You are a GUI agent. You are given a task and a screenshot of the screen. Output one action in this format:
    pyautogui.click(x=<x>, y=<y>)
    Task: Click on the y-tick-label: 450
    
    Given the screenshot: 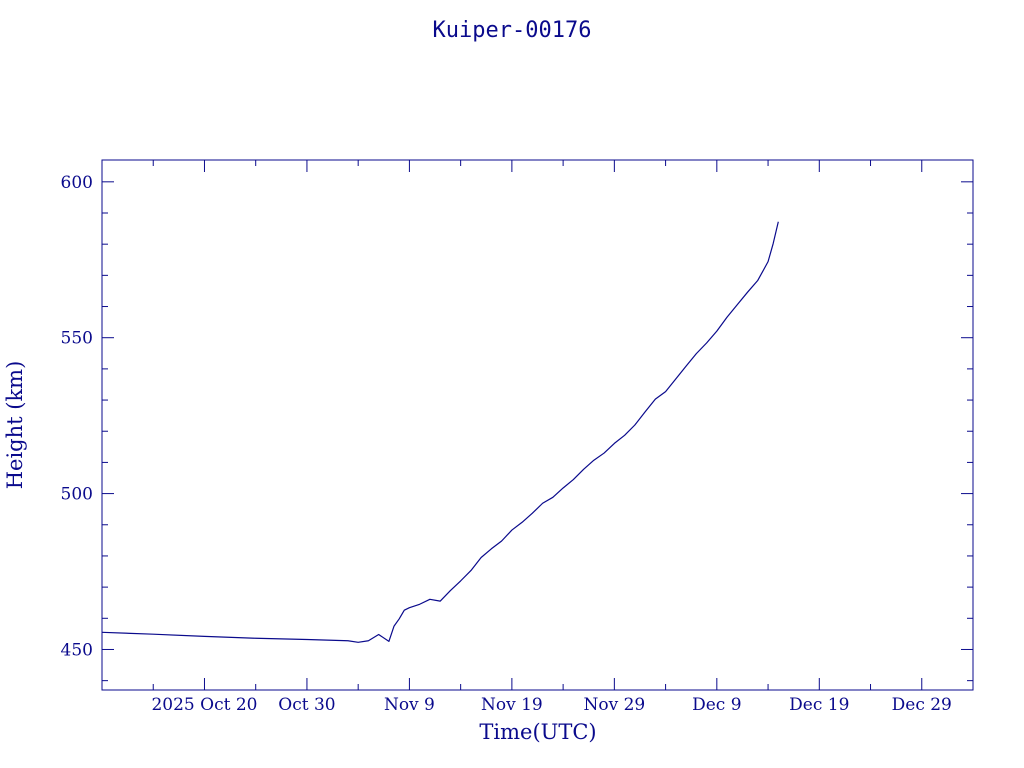 What is the action you would take?
    pyautogui.click(x=77, y=650)
    